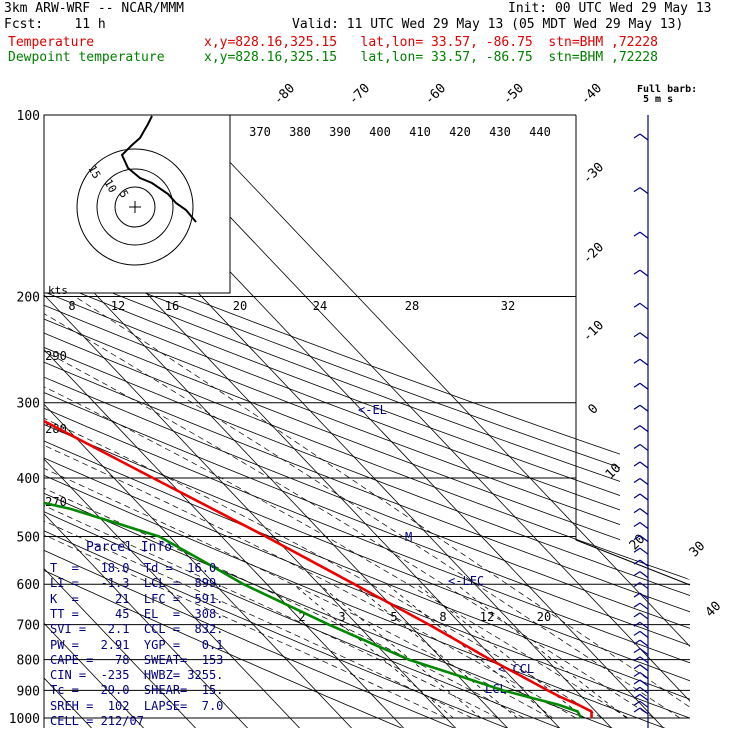 This screenshot has height=740, width=740. I want to click on sounding-annotation: <-EL, so click(372, 410).